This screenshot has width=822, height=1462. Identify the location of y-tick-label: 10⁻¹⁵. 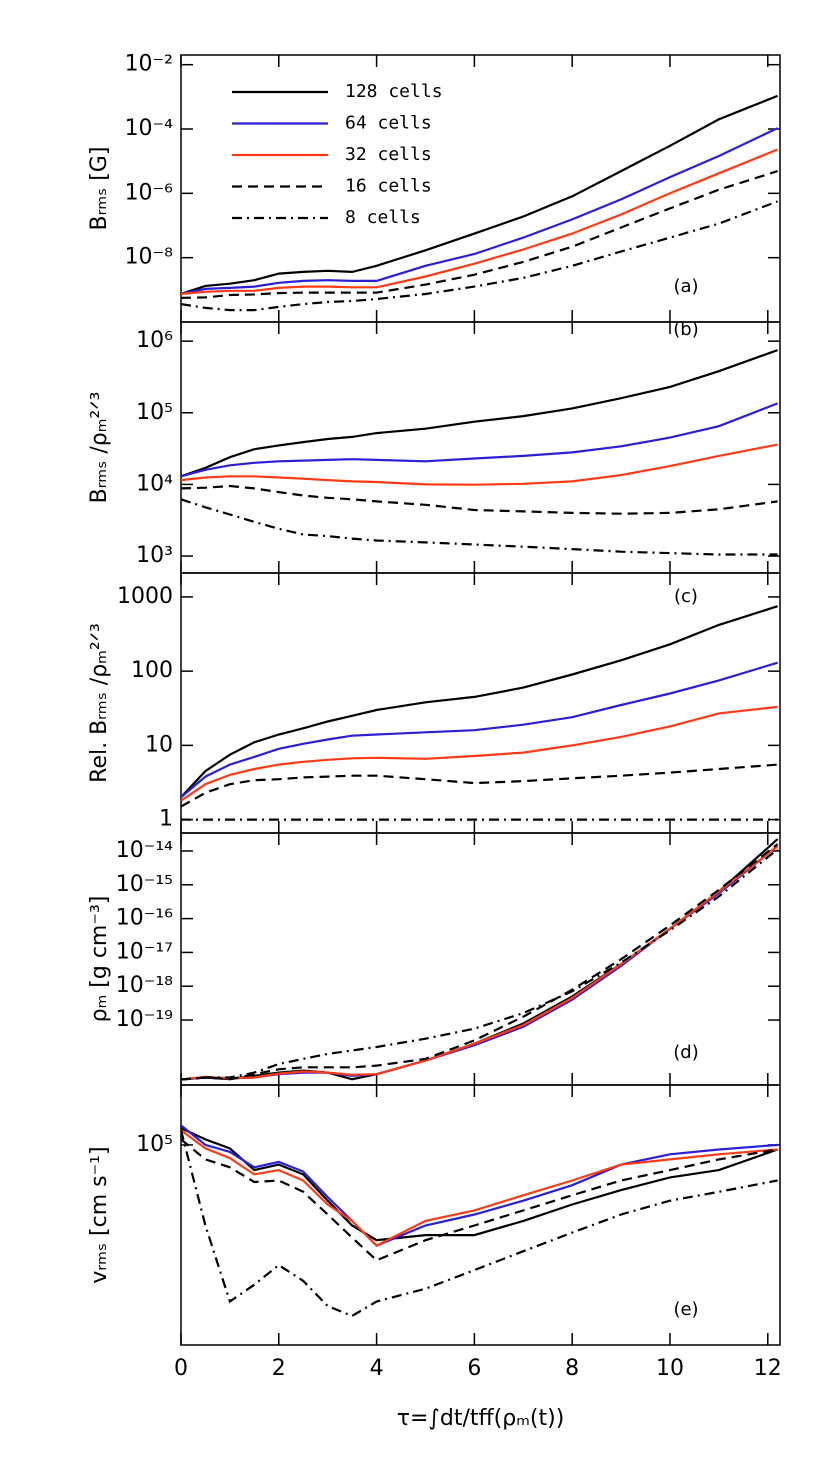
(144, 884).